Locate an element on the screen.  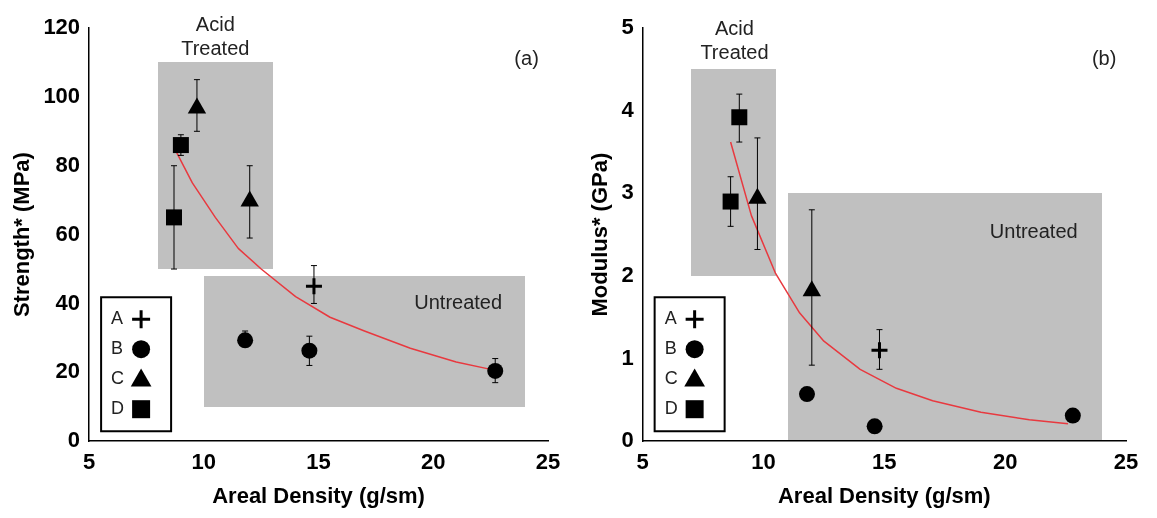
y-tick-label: 40 is located at coordinates (68, 302).